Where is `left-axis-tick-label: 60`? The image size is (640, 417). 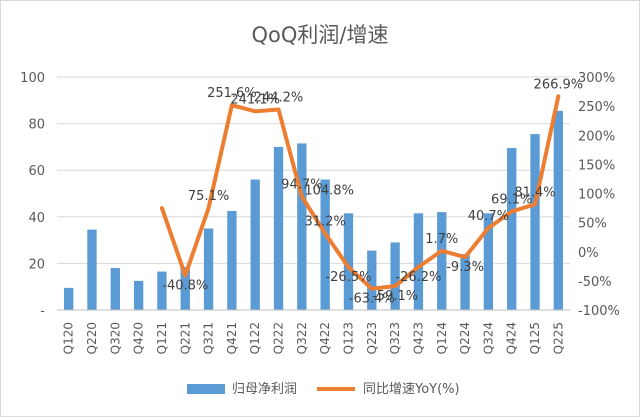
left-axis-tick-label: 60 is located at coordinates (36, 171).